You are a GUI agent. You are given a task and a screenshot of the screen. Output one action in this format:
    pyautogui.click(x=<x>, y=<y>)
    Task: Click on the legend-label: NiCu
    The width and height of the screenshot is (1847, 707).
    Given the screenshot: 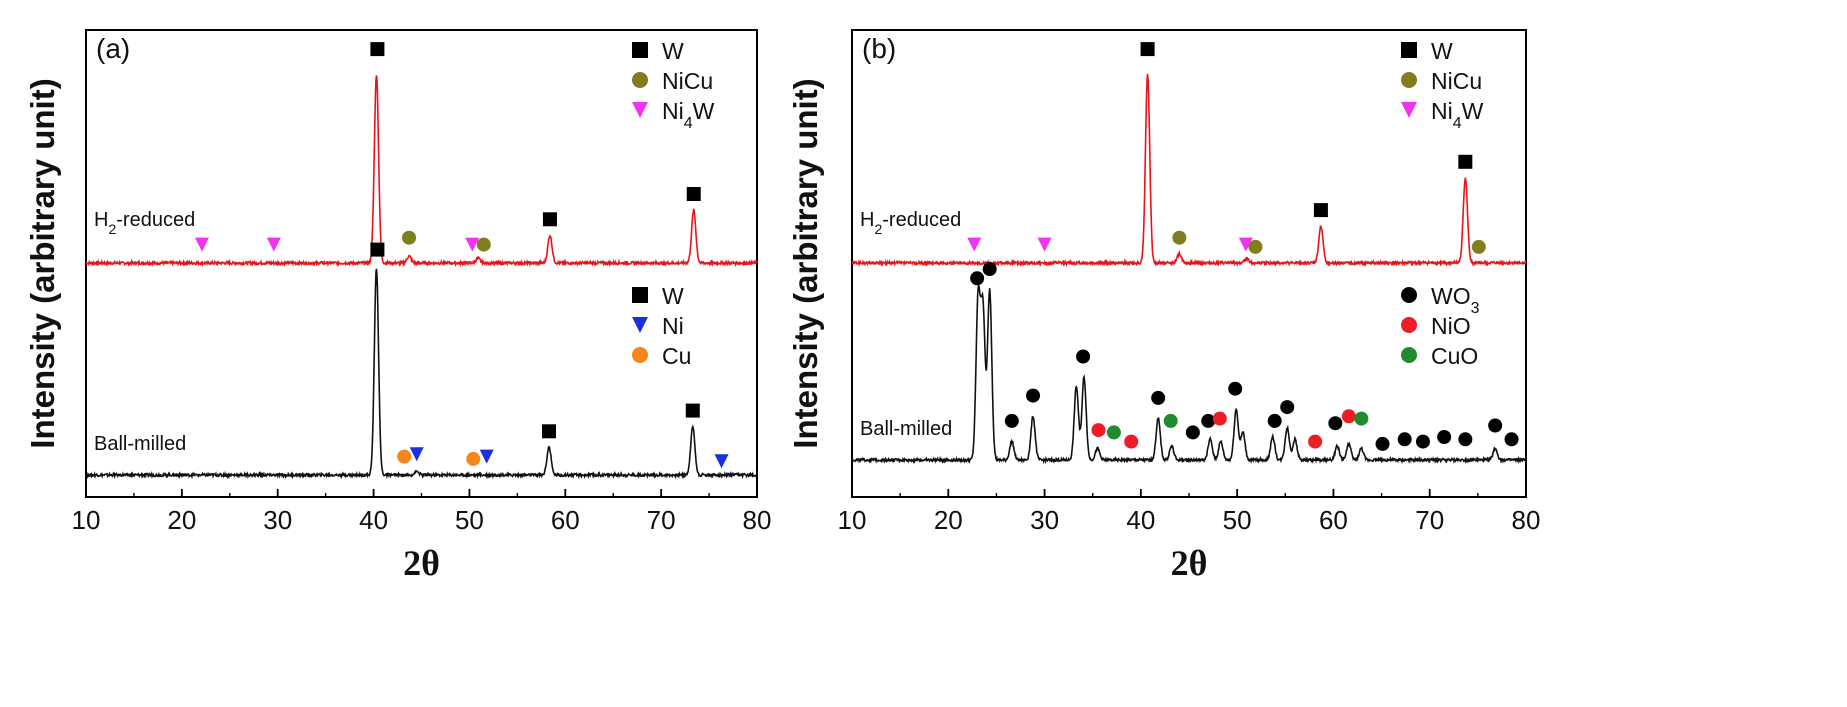 What is the action you would take?
    pyautogui.click(x=1456, y=81)
    